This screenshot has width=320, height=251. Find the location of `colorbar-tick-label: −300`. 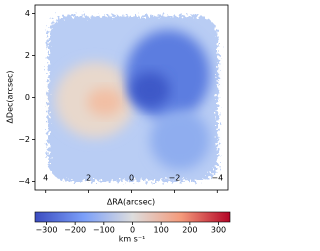

colorbar-tick-label: −300 is located at coordinates (46, 230).